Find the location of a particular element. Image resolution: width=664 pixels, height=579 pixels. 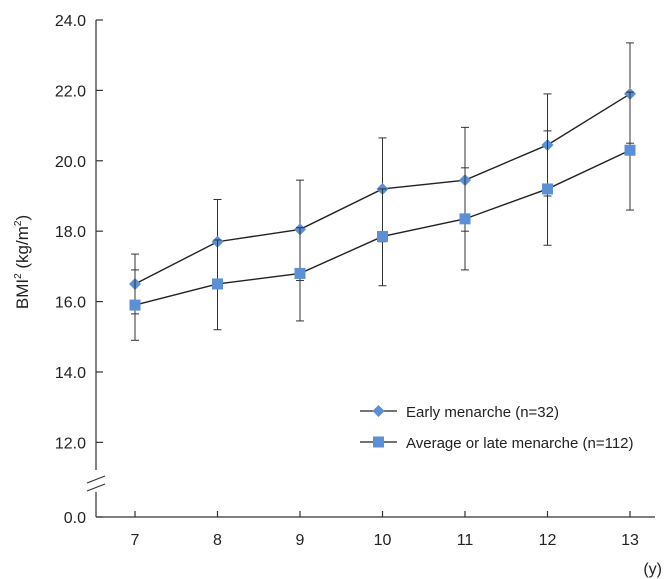

y-axis-unit-superscript: 2 is located at coordinates (18, 223).